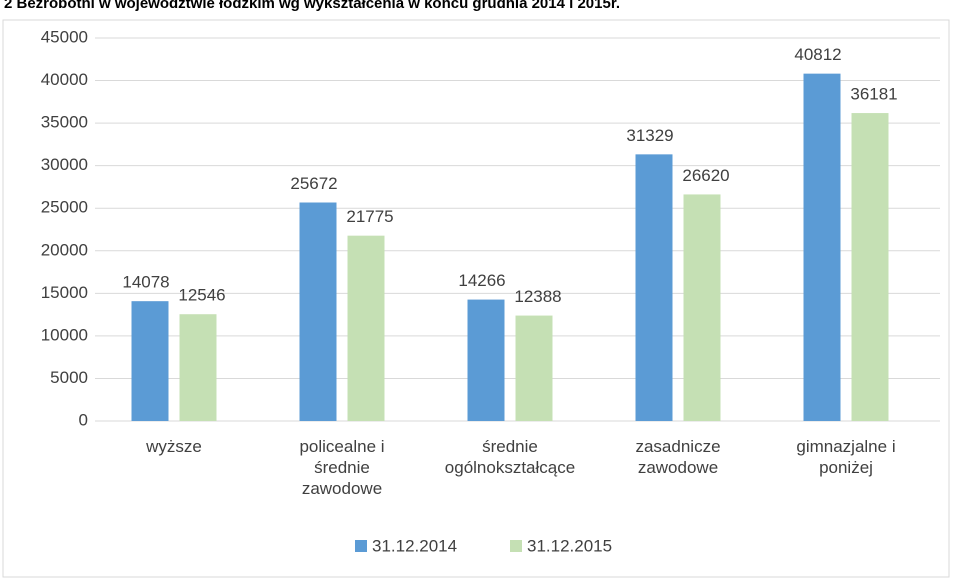 The image size is (953, 579). What do you see at coordinates (83, 419) in the screenshot?
I see `y-tick-label: 0` at bounding box center [83, 419].